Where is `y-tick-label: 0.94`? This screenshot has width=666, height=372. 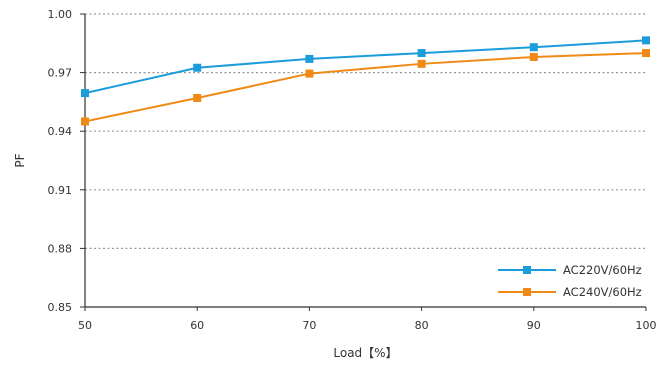 y-tick-label: 0.94 is located at coordinates (60, 131).